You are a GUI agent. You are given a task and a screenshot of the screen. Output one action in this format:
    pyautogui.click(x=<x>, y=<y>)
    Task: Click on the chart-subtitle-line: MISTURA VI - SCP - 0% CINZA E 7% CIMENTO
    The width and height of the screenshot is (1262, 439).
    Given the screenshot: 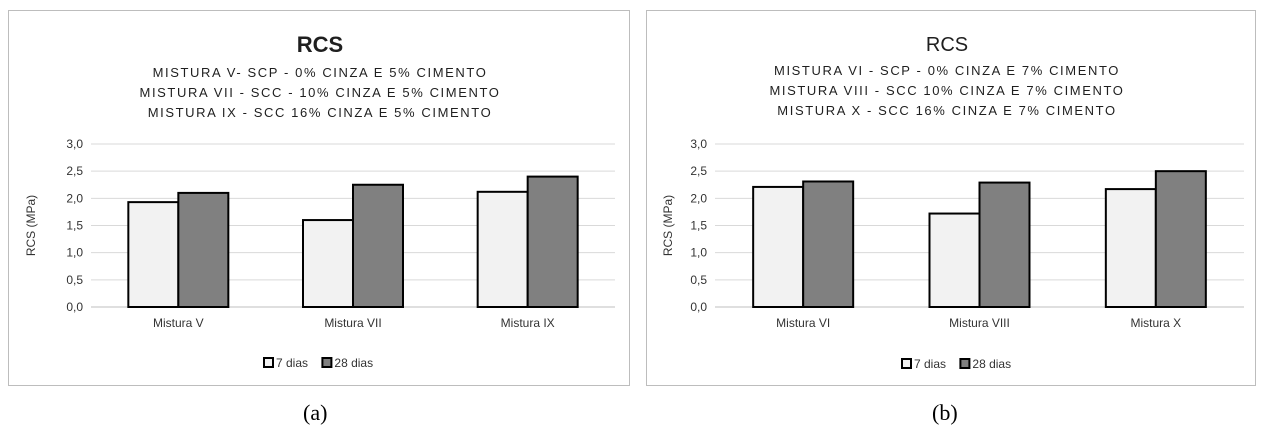 What is the action you would take?
    pyautogui.click(x=947, y=70)
    